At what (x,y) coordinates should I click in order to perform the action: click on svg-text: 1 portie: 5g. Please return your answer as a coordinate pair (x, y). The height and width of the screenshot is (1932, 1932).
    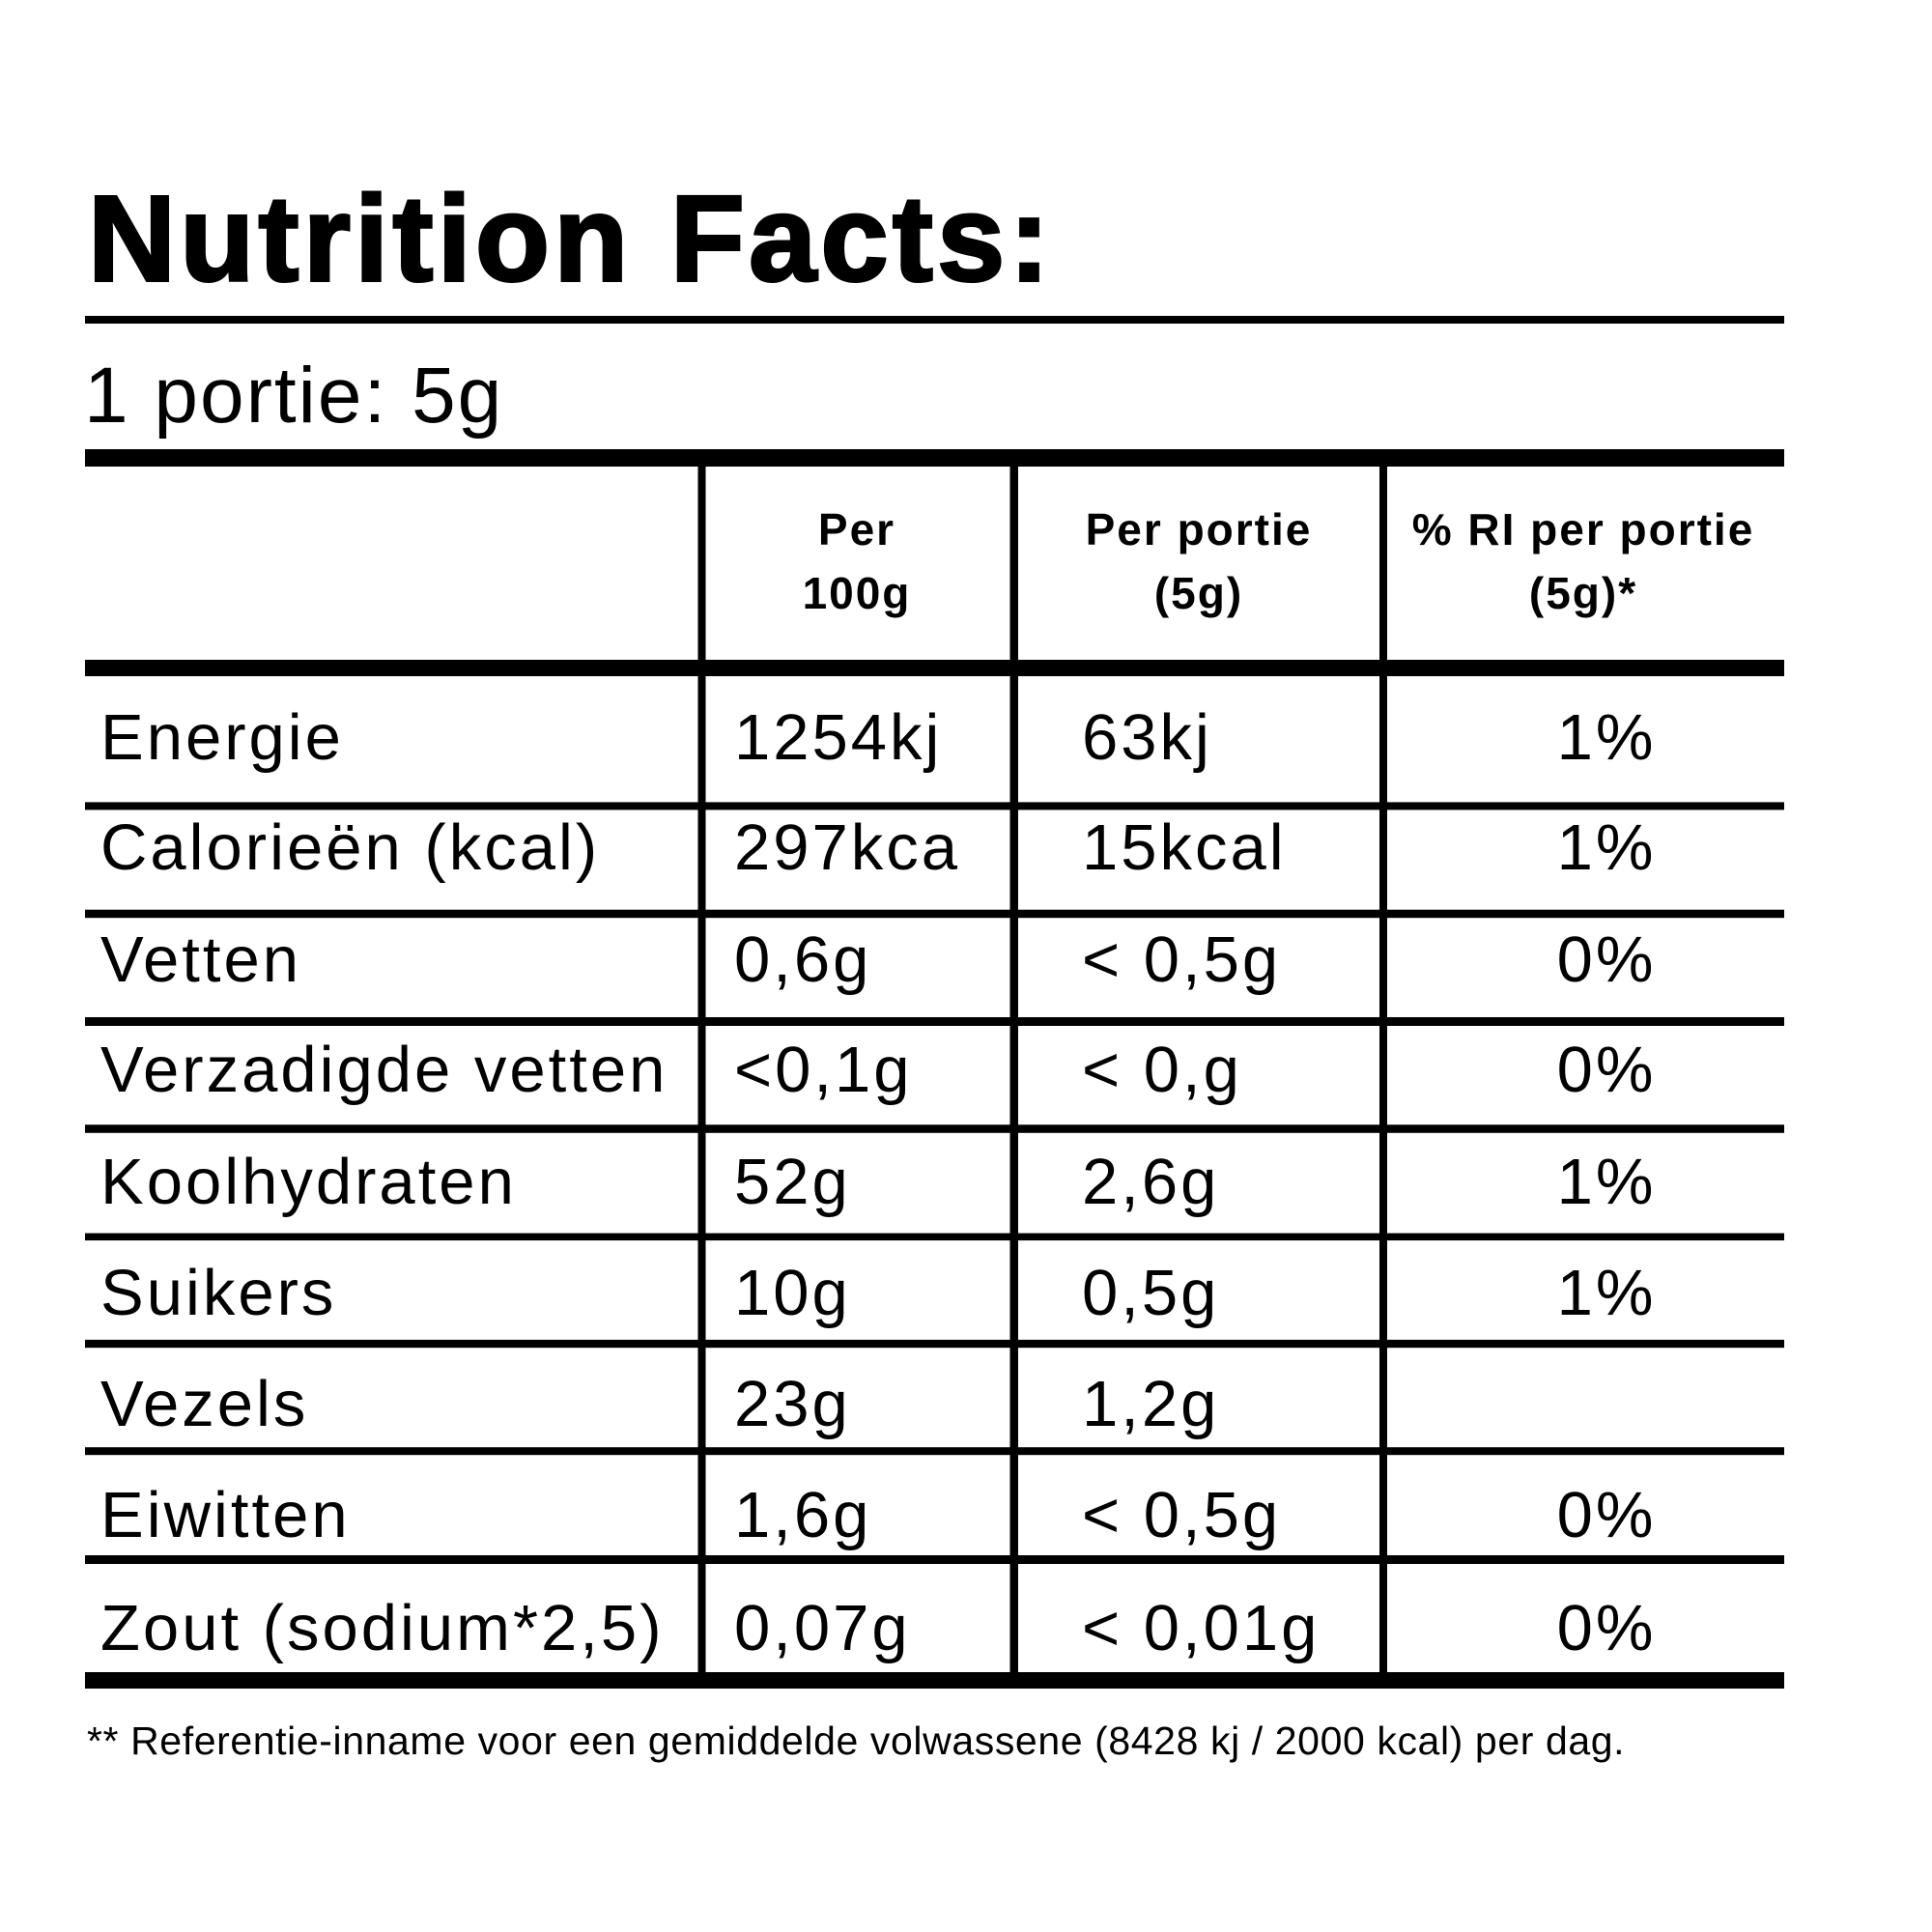
    Looking at the image, I should click on (293, 396).